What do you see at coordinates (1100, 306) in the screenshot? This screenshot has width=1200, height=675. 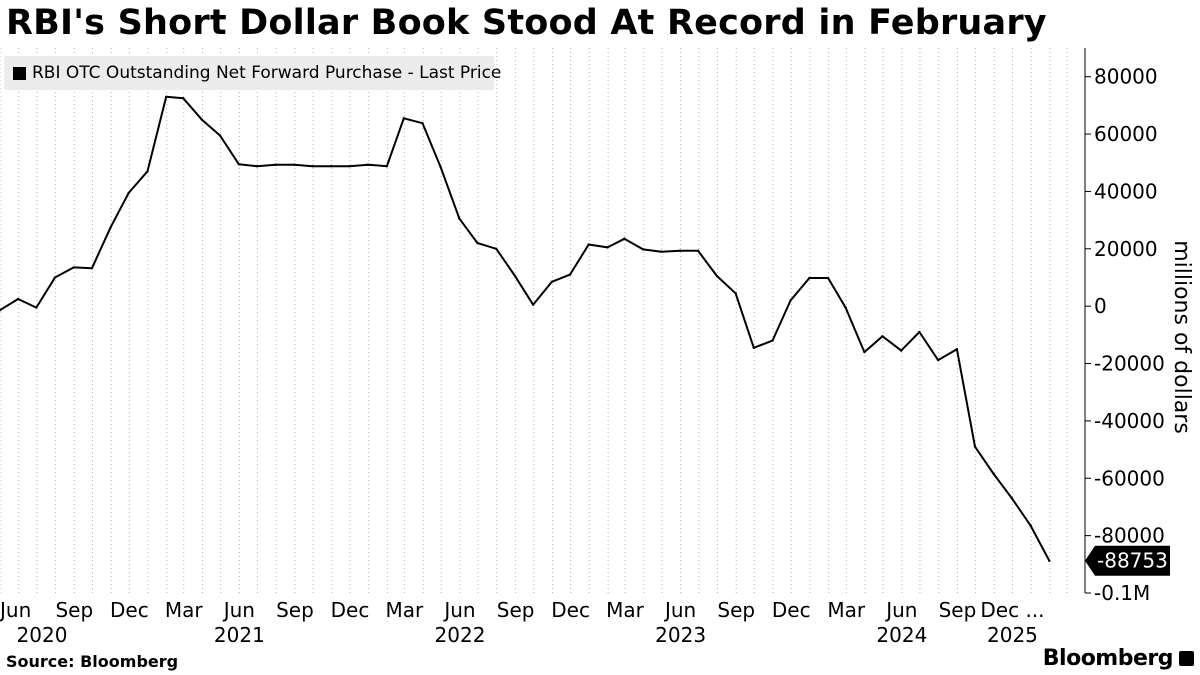 I see `y-tick-label: 0` at bounding box center [1100, 306].